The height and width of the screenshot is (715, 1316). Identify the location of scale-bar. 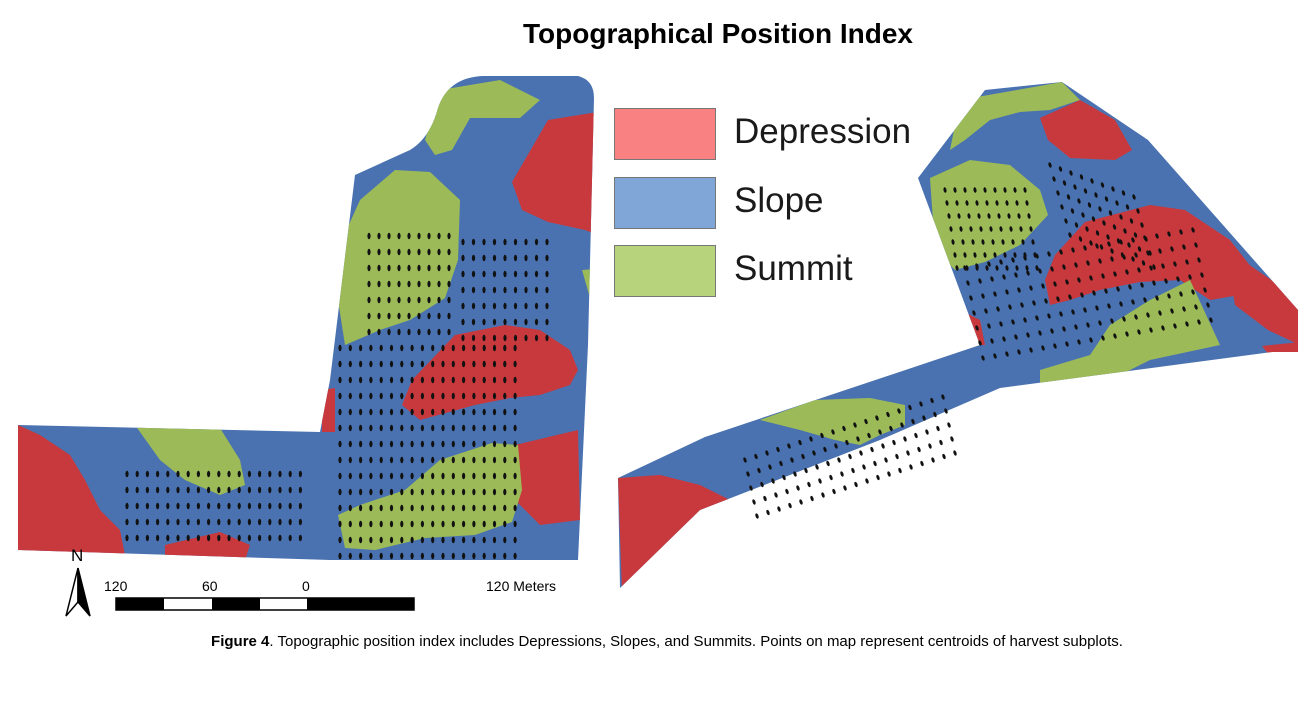
(265, 604).